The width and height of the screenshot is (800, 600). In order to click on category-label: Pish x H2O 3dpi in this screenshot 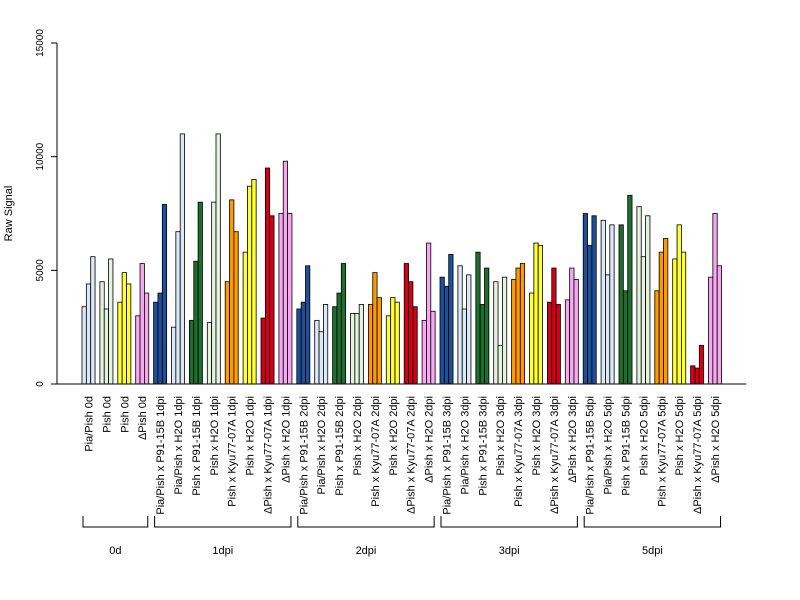, I will do `click(537, 435)`.